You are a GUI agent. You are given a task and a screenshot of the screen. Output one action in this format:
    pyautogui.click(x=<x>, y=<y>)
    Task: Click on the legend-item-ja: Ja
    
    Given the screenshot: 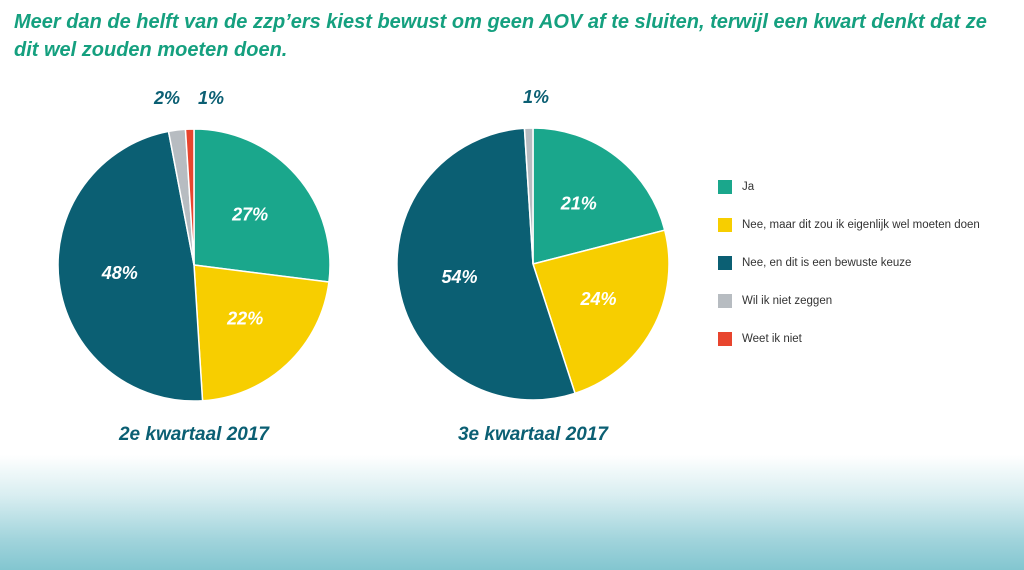 What is the action you would take?
    pyautogui.click(x=868, y=187)
    